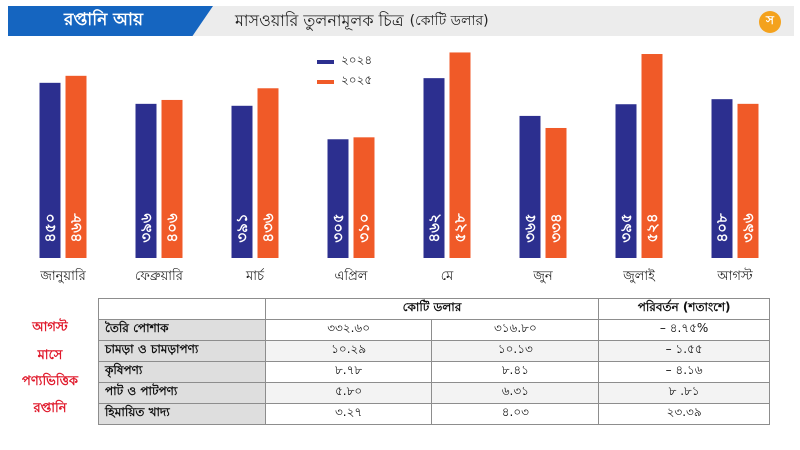 This screenshot has height=450, width=800. What do you see at coordinates (325, 62) in the screenshot?
I see `legend-swatch-2024` at bounding box center [325, 62].